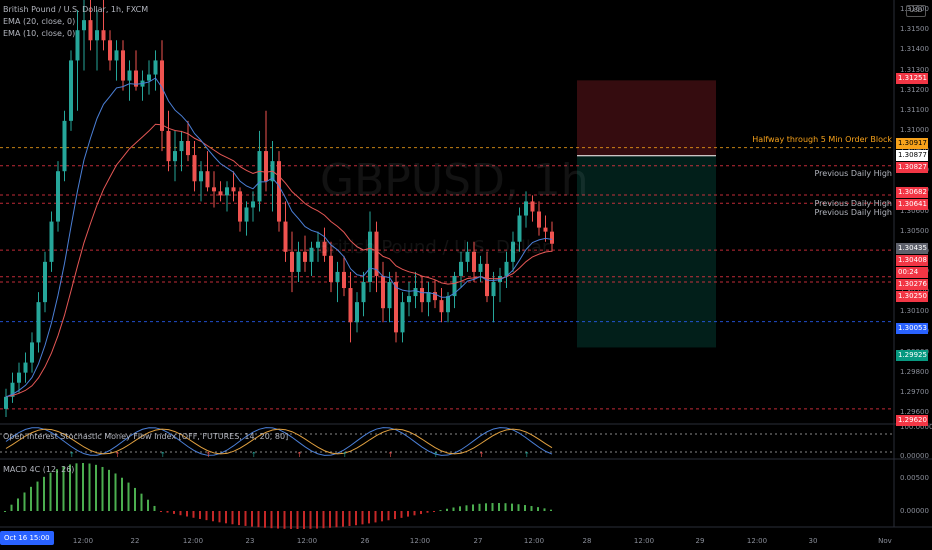  What do you see at coordinates (914, 311) in the screenshot?
I see `price-axis-label: 1.30100` at bounding box center [914, 311].